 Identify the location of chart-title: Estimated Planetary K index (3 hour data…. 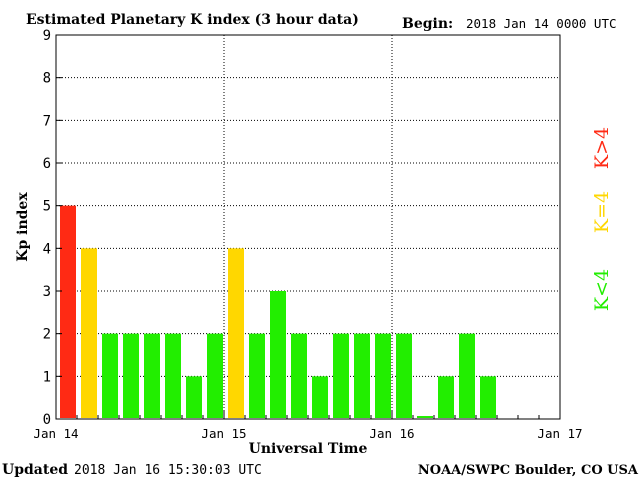
(192, 20).